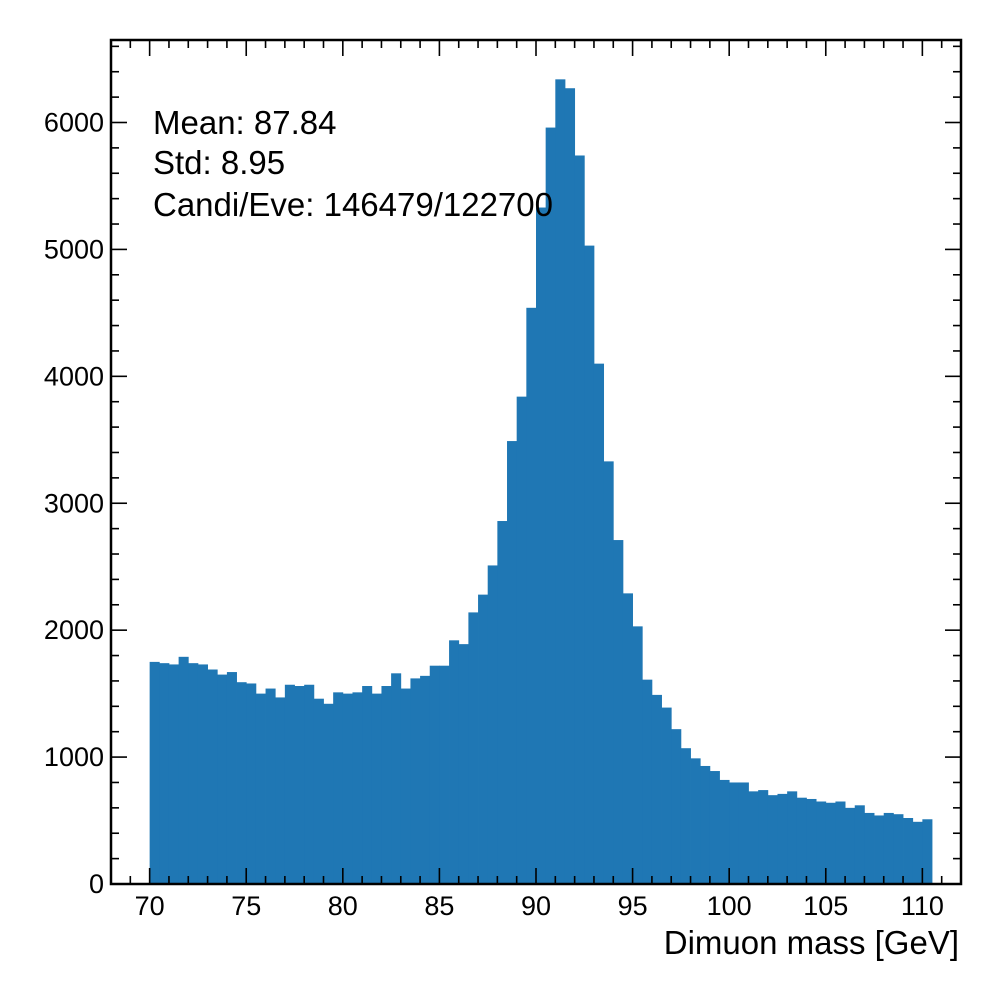 This screenshot has width=1000, height=1000. Describe the element at coordinates (922, 906) in the screenshot. I see `x-tick-label: 110` at that location.